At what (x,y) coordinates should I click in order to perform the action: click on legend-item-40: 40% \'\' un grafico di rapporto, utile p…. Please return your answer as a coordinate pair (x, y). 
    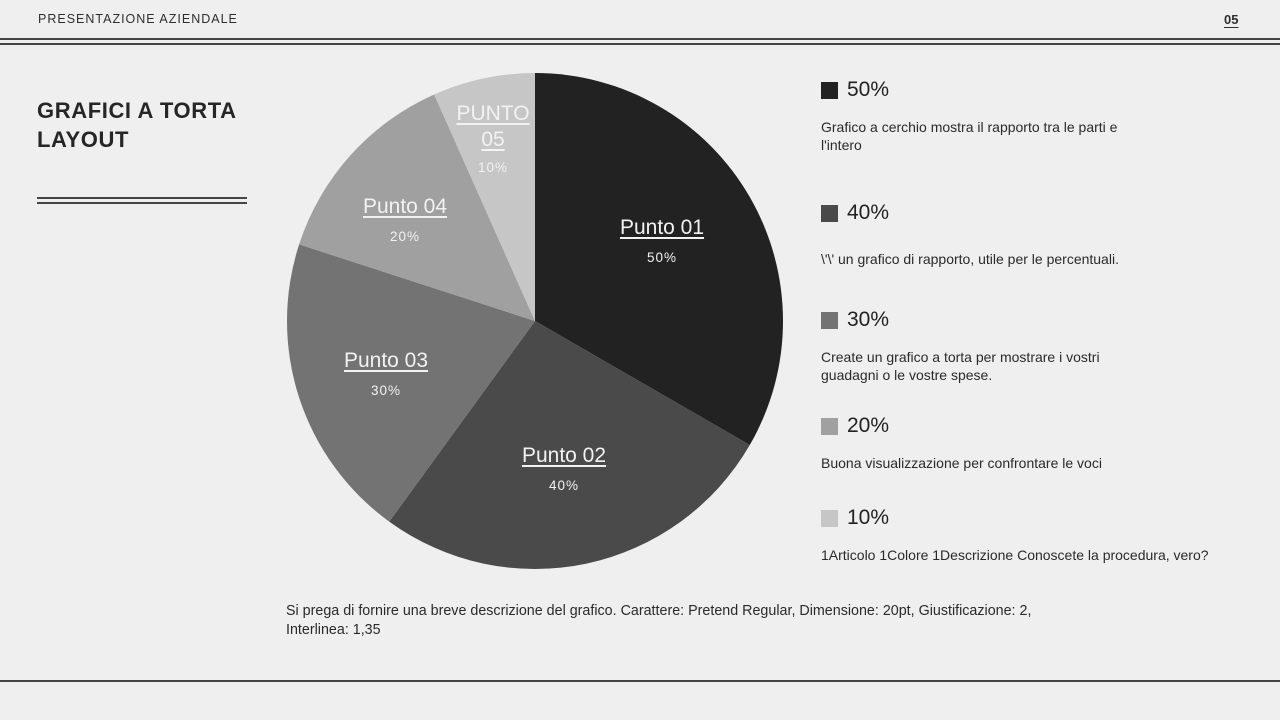
    Looking at the image, I should click on (1041, 234).